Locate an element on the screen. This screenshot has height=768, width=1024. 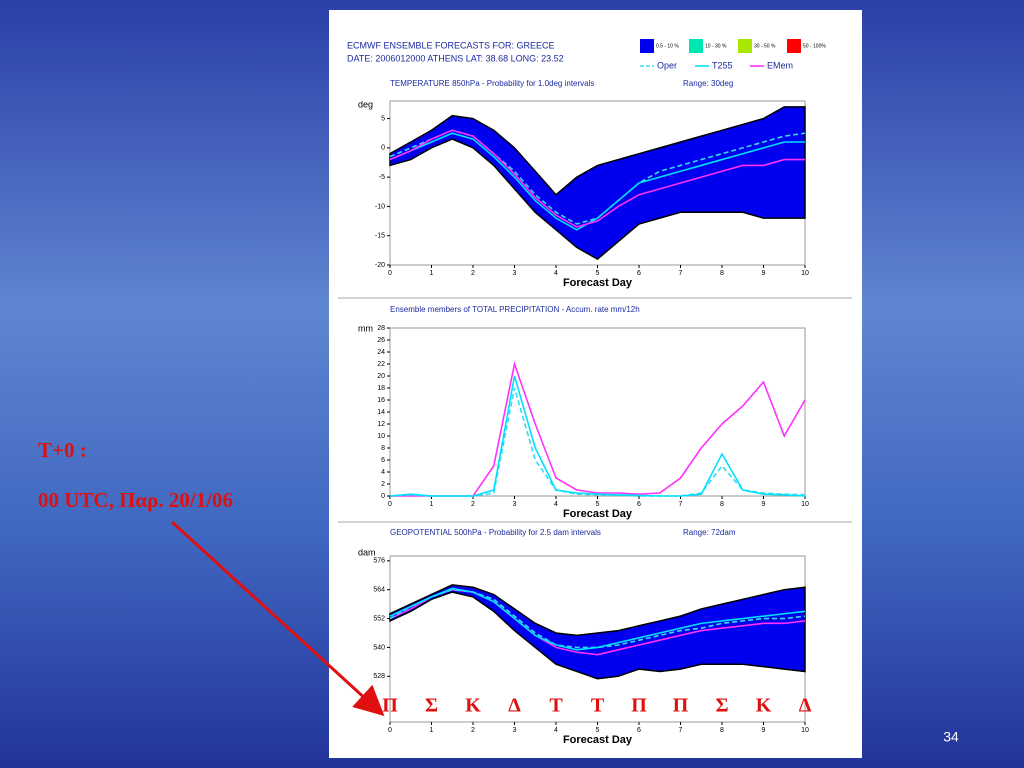
y-tick-label: 10 is located at coordinates (381, 436).